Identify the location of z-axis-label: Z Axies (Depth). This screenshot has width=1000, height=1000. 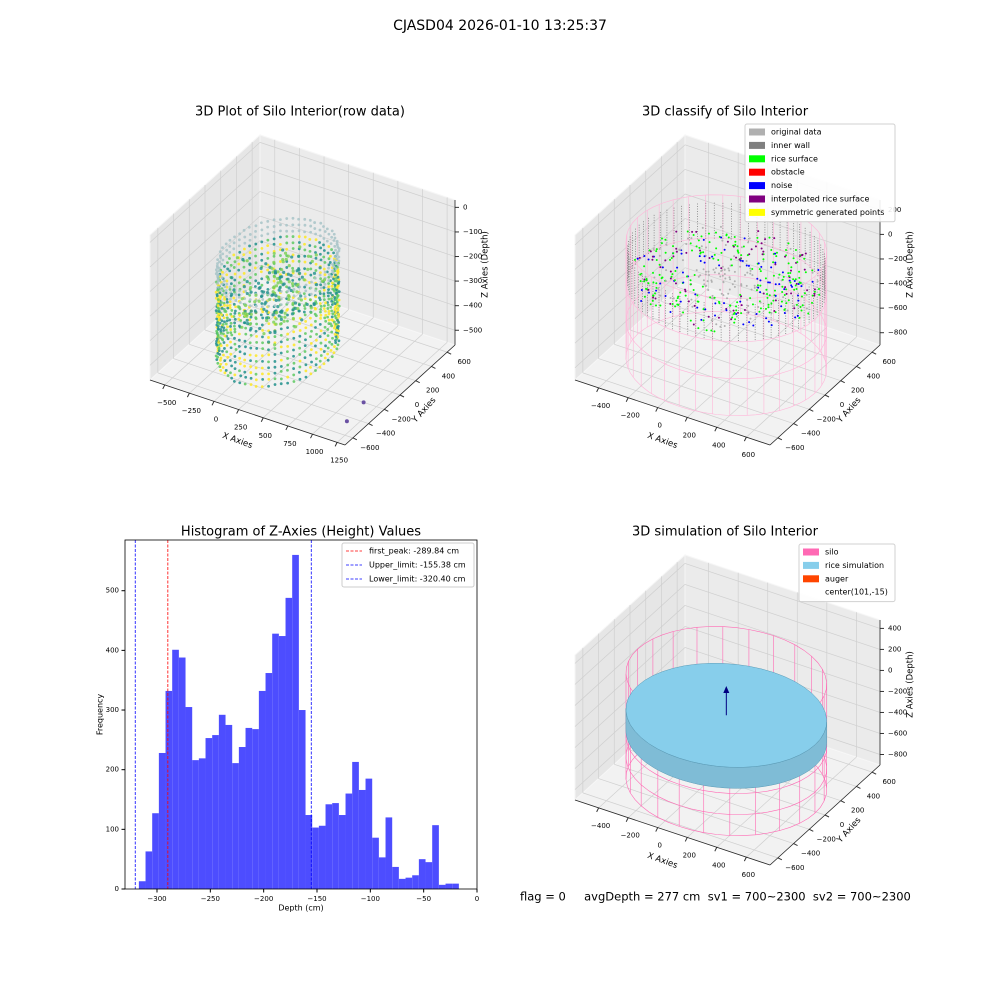
(911, 264).